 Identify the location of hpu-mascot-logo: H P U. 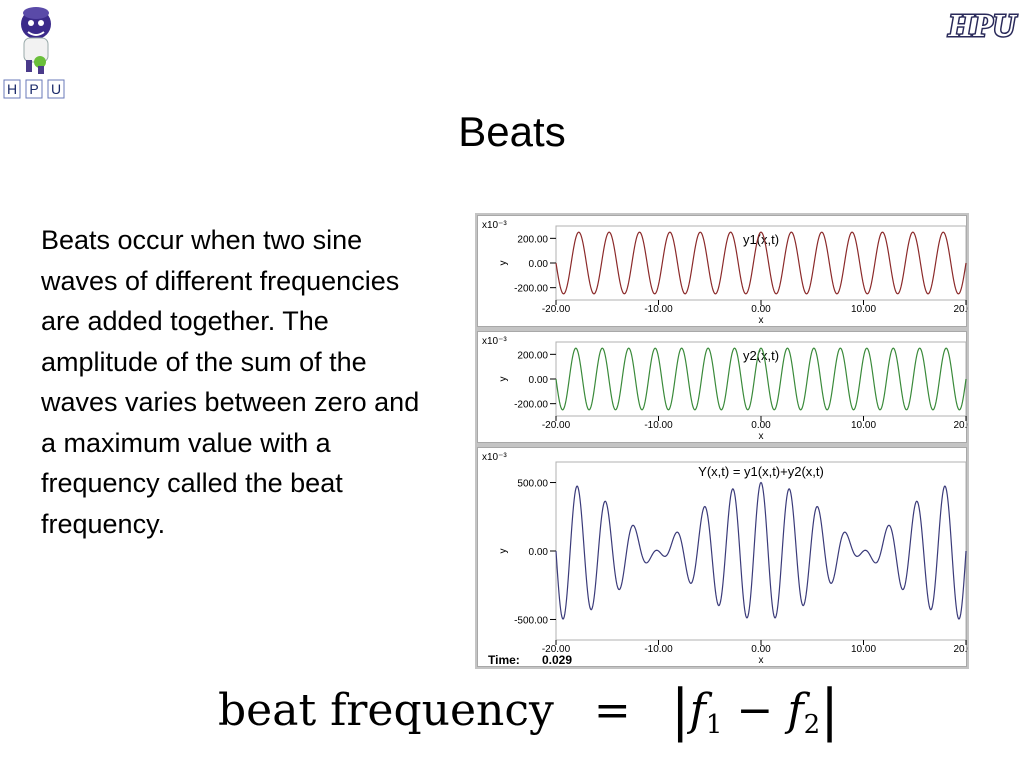
(37, 51).